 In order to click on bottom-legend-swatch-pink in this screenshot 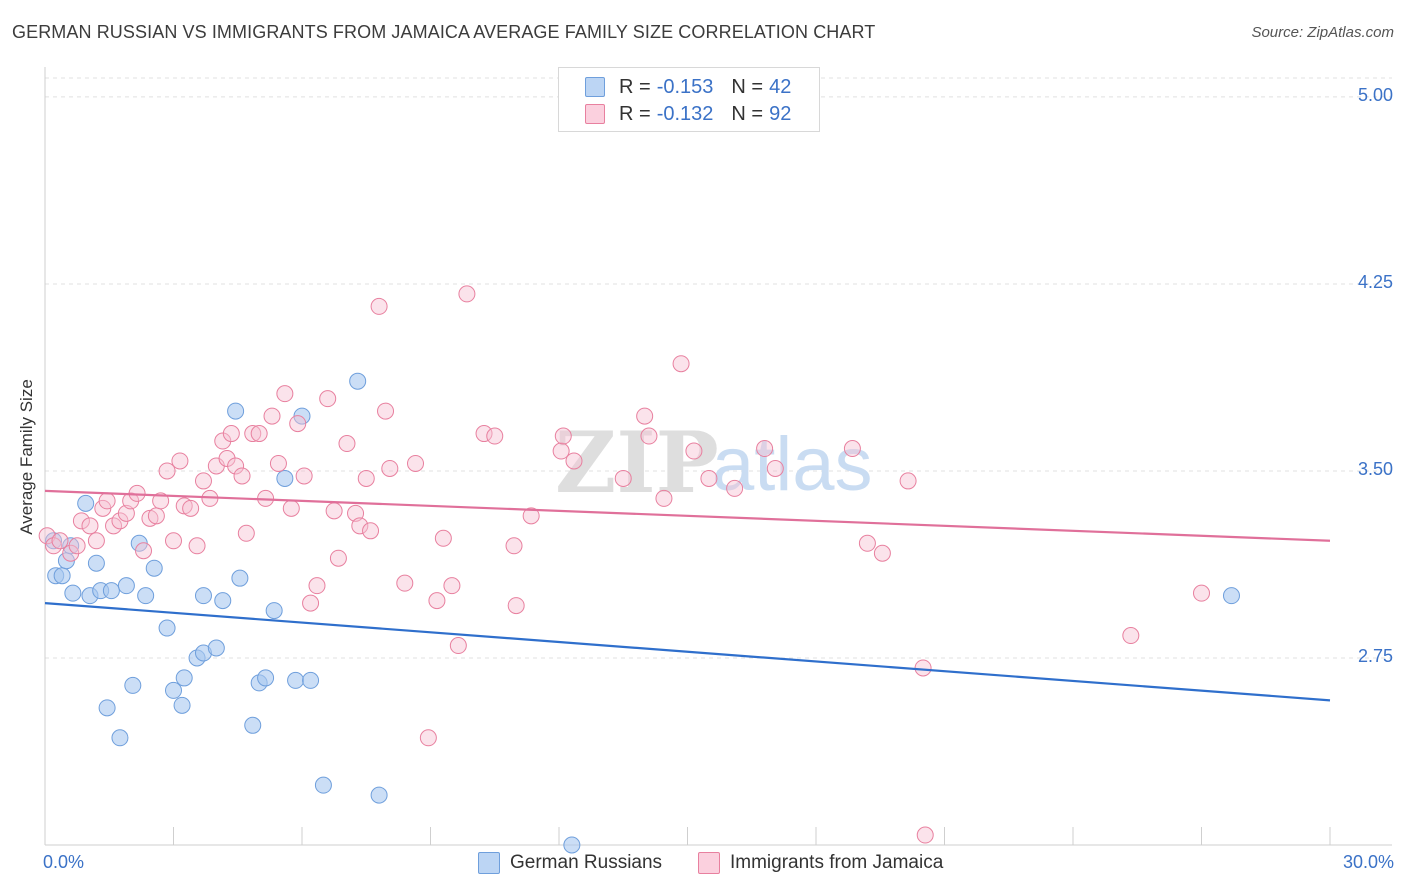, I will do `click(709, 863)`.